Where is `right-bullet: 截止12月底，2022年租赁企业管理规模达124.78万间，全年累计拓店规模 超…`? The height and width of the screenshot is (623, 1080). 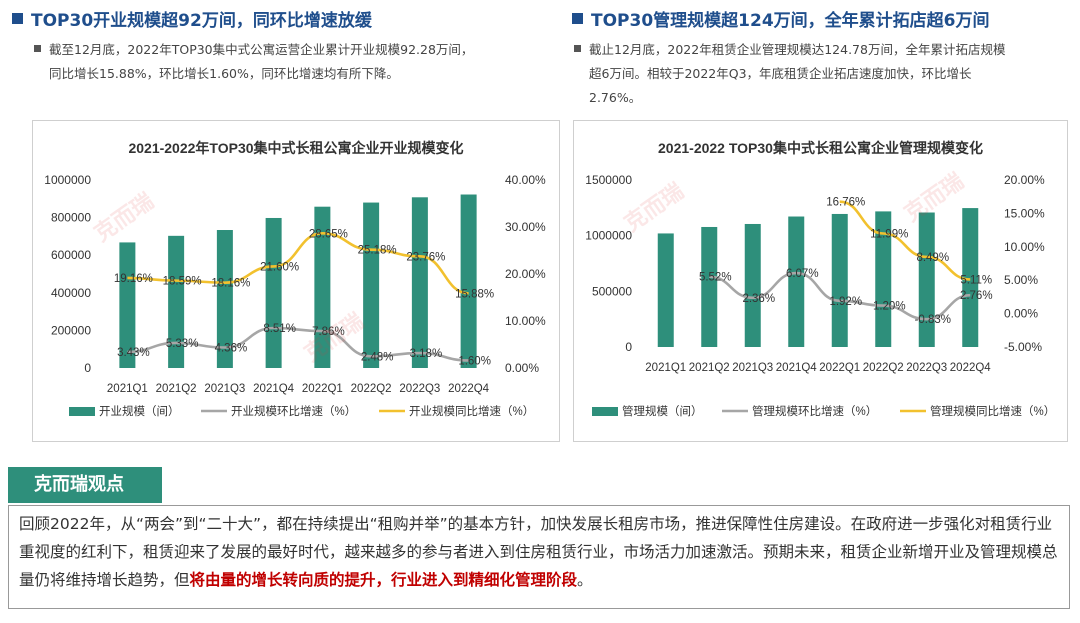 right-bullet: 截止12月底，2022年租赁企业管理规模达124.78万间，全年累计拓店规模 超… is located at coordinates (824, 74).